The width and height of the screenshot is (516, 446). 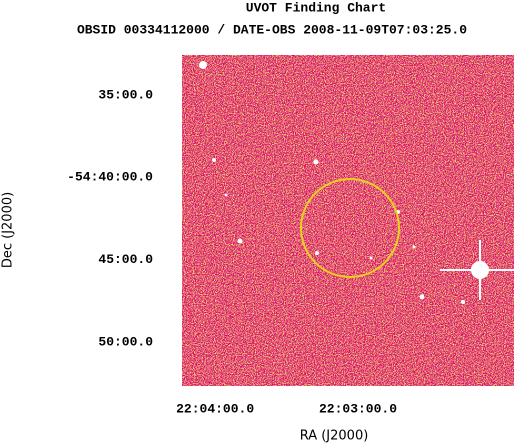 I want to click on y-tick-label: -54:40:00.0, so click(x=110, y=177).